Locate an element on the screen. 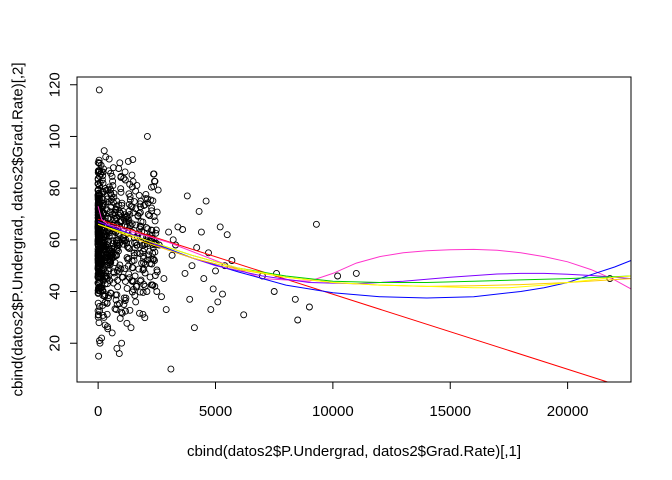 The image size is (672, 480). y-tick-label: 80 is located at coordinates (55, 188).